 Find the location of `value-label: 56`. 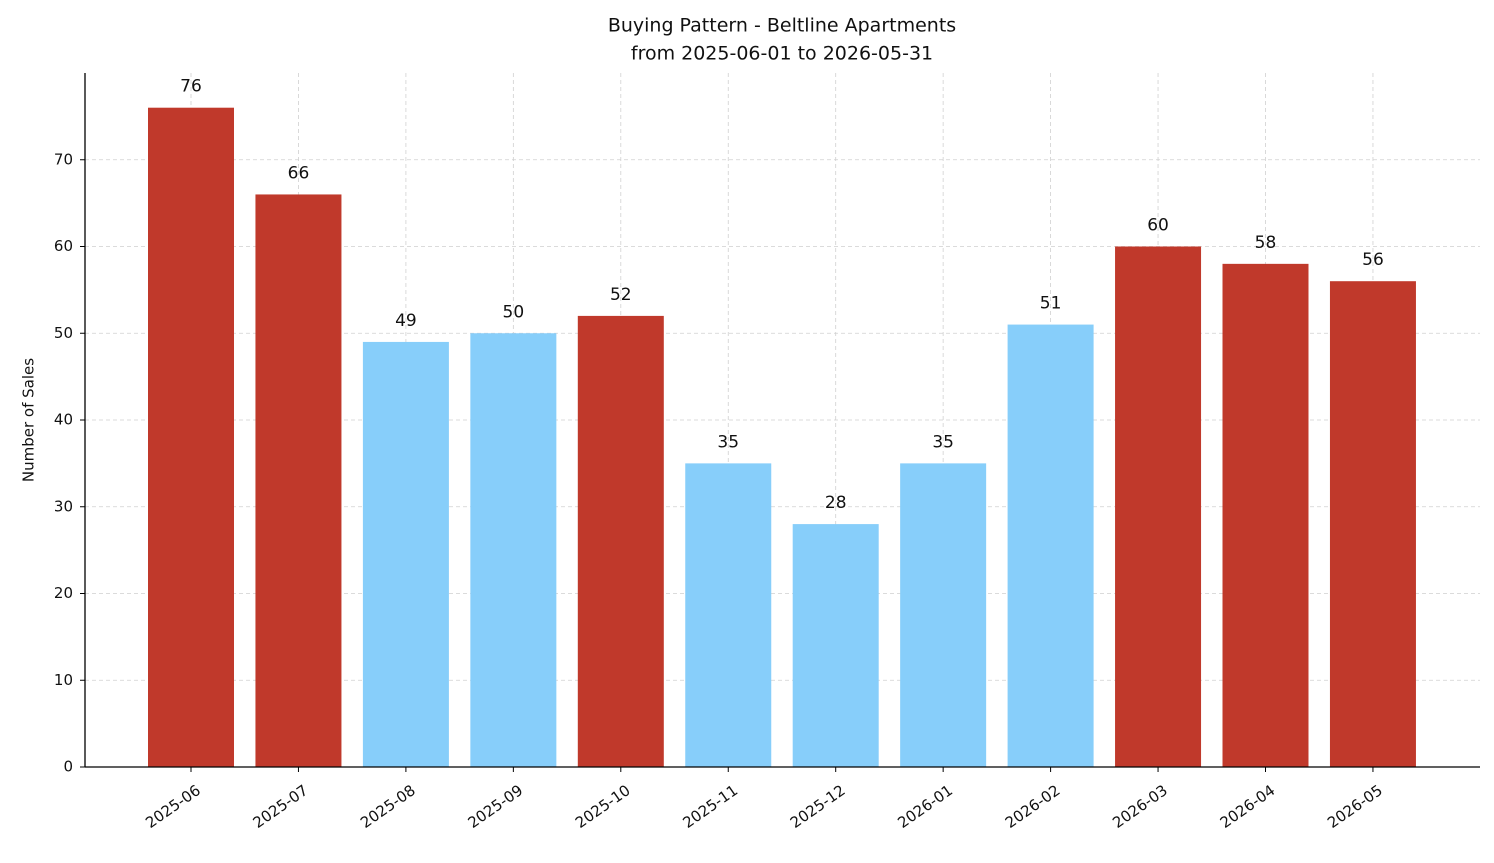

value-label: 56 is located at coordinates (1373, 260).